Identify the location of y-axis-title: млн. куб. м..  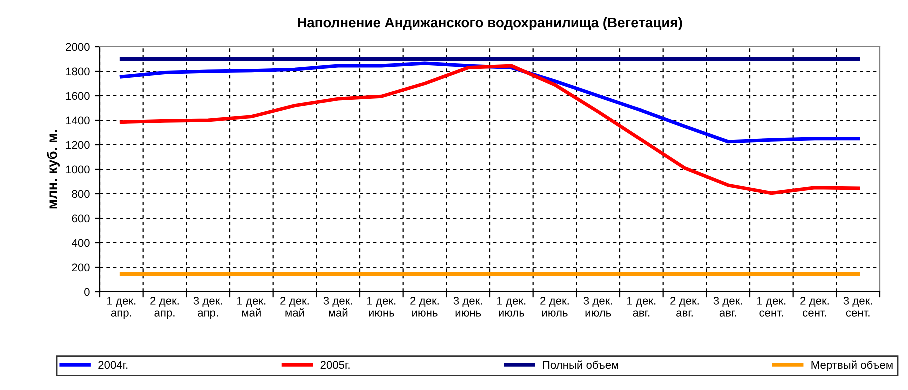
(53, 169).